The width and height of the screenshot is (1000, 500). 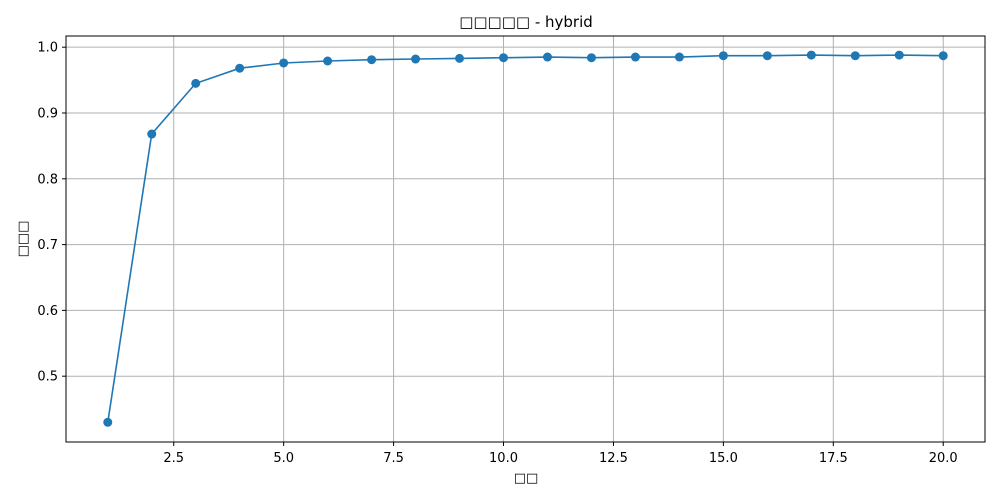 What do you see at coordinates (173, 458) in the screenshot?
I see `x-tick-label: 2.5` at bounding box center [173, 458].